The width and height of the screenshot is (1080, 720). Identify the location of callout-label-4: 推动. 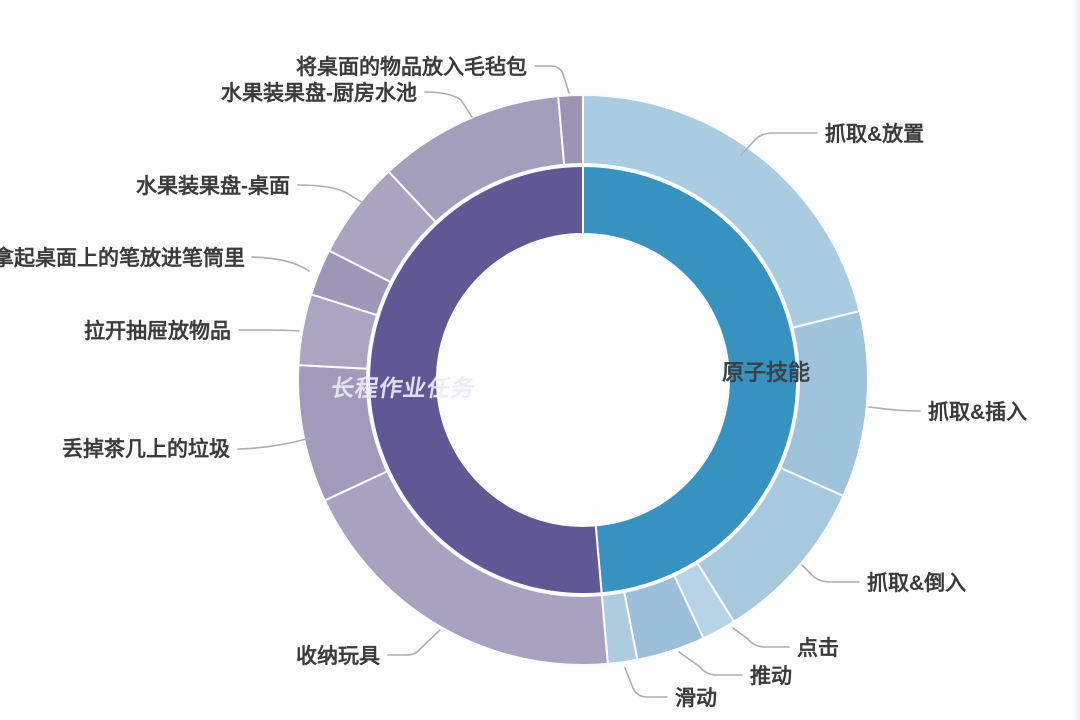
(771, 676).